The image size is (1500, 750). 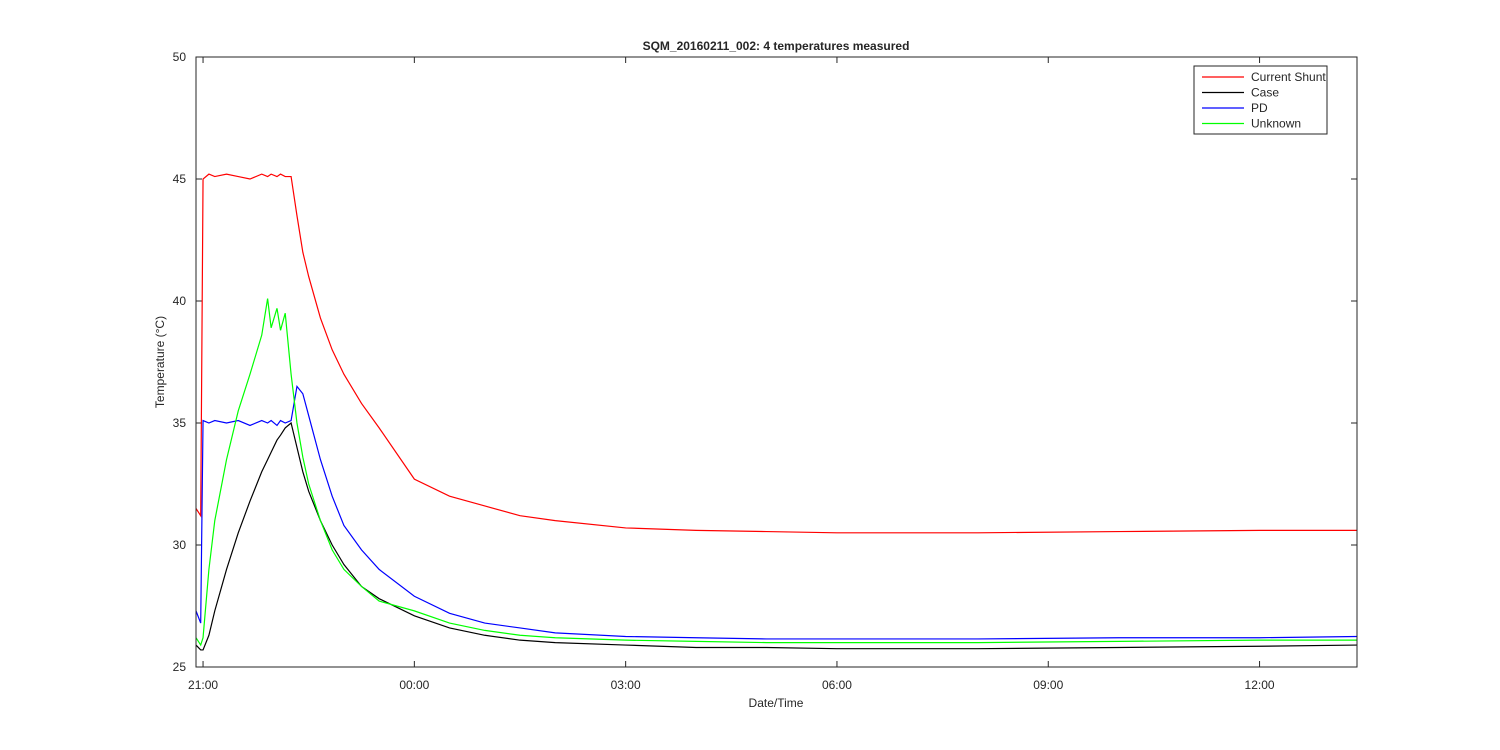 I want to click on legend-label: PD, so click(x=1259, y=108).